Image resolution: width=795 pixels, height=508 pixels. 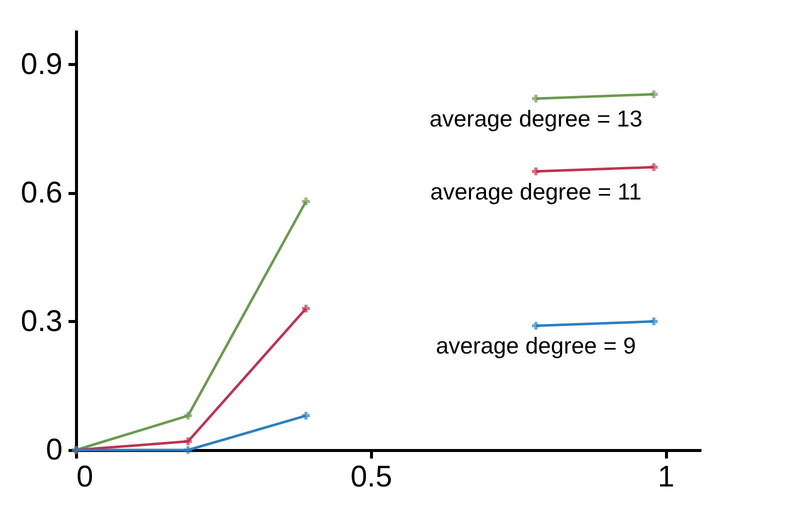 I want to click on series-label: average degree = 13, so click(x=535, y=119).